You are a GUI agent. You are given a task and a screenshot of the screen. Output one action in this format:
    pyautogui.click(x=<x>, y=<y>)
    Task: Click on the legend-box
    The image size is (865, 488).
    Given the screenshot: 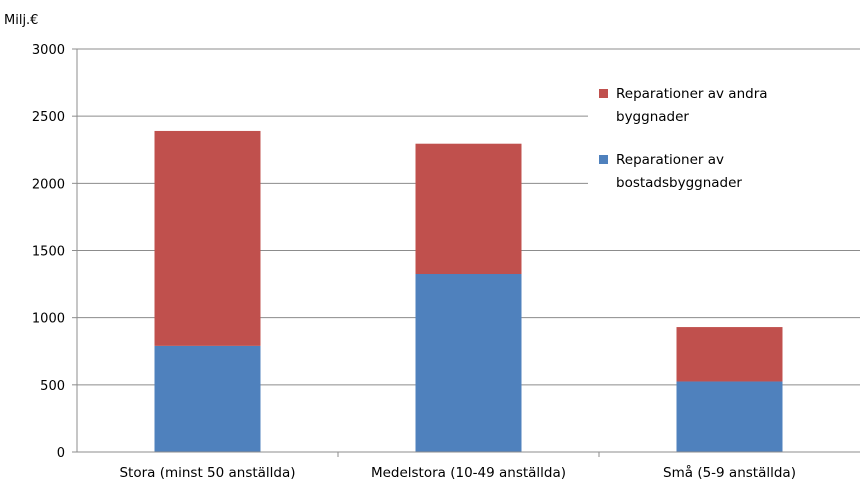 What is the action you would take?
    pyautogui.click(x=724, y=143)
    